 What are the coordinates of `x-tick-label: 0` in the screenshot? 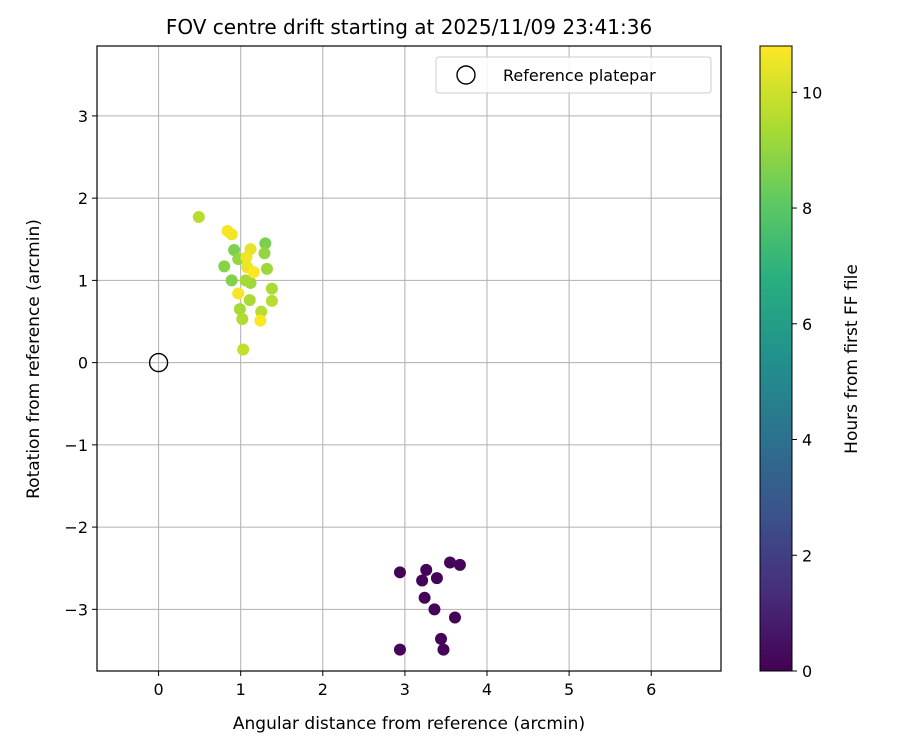 It's located at (158, 689).